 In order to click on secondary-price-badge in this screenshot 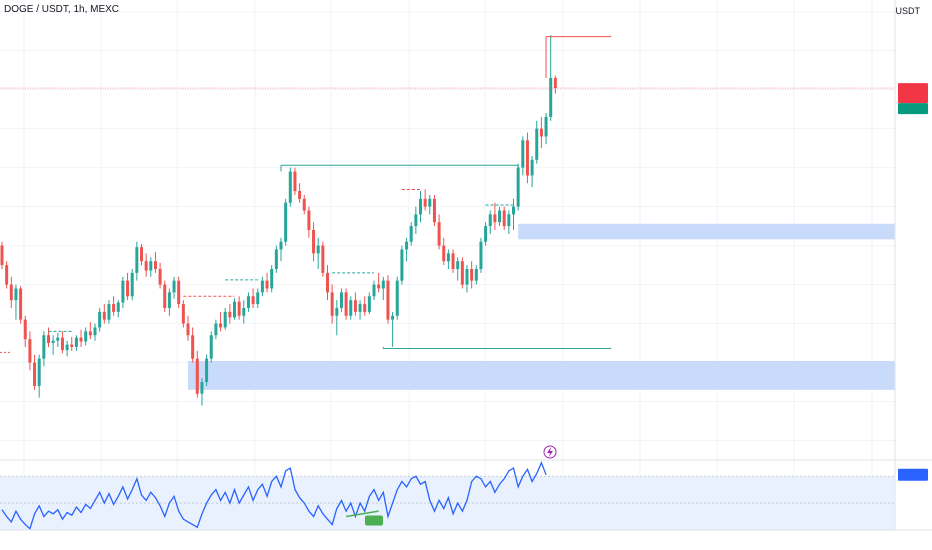, I will do `click(913, 109)`.